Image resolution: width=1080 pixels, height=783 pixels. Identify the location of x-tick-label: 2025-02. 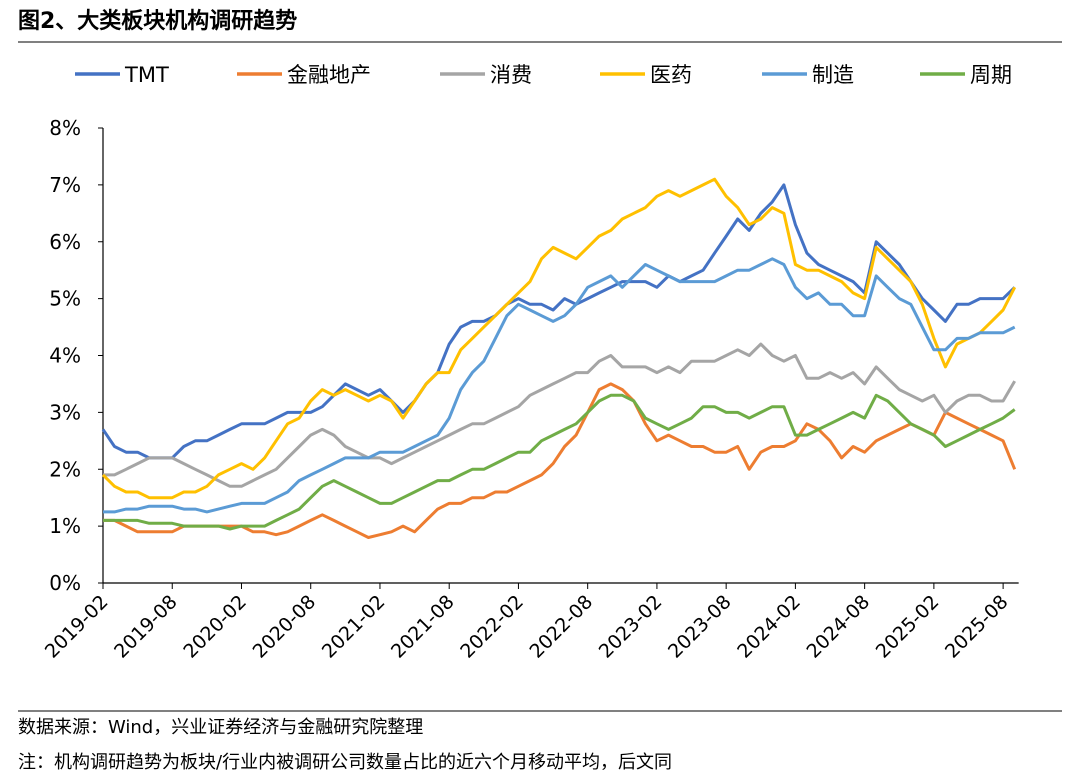
(908, 627).